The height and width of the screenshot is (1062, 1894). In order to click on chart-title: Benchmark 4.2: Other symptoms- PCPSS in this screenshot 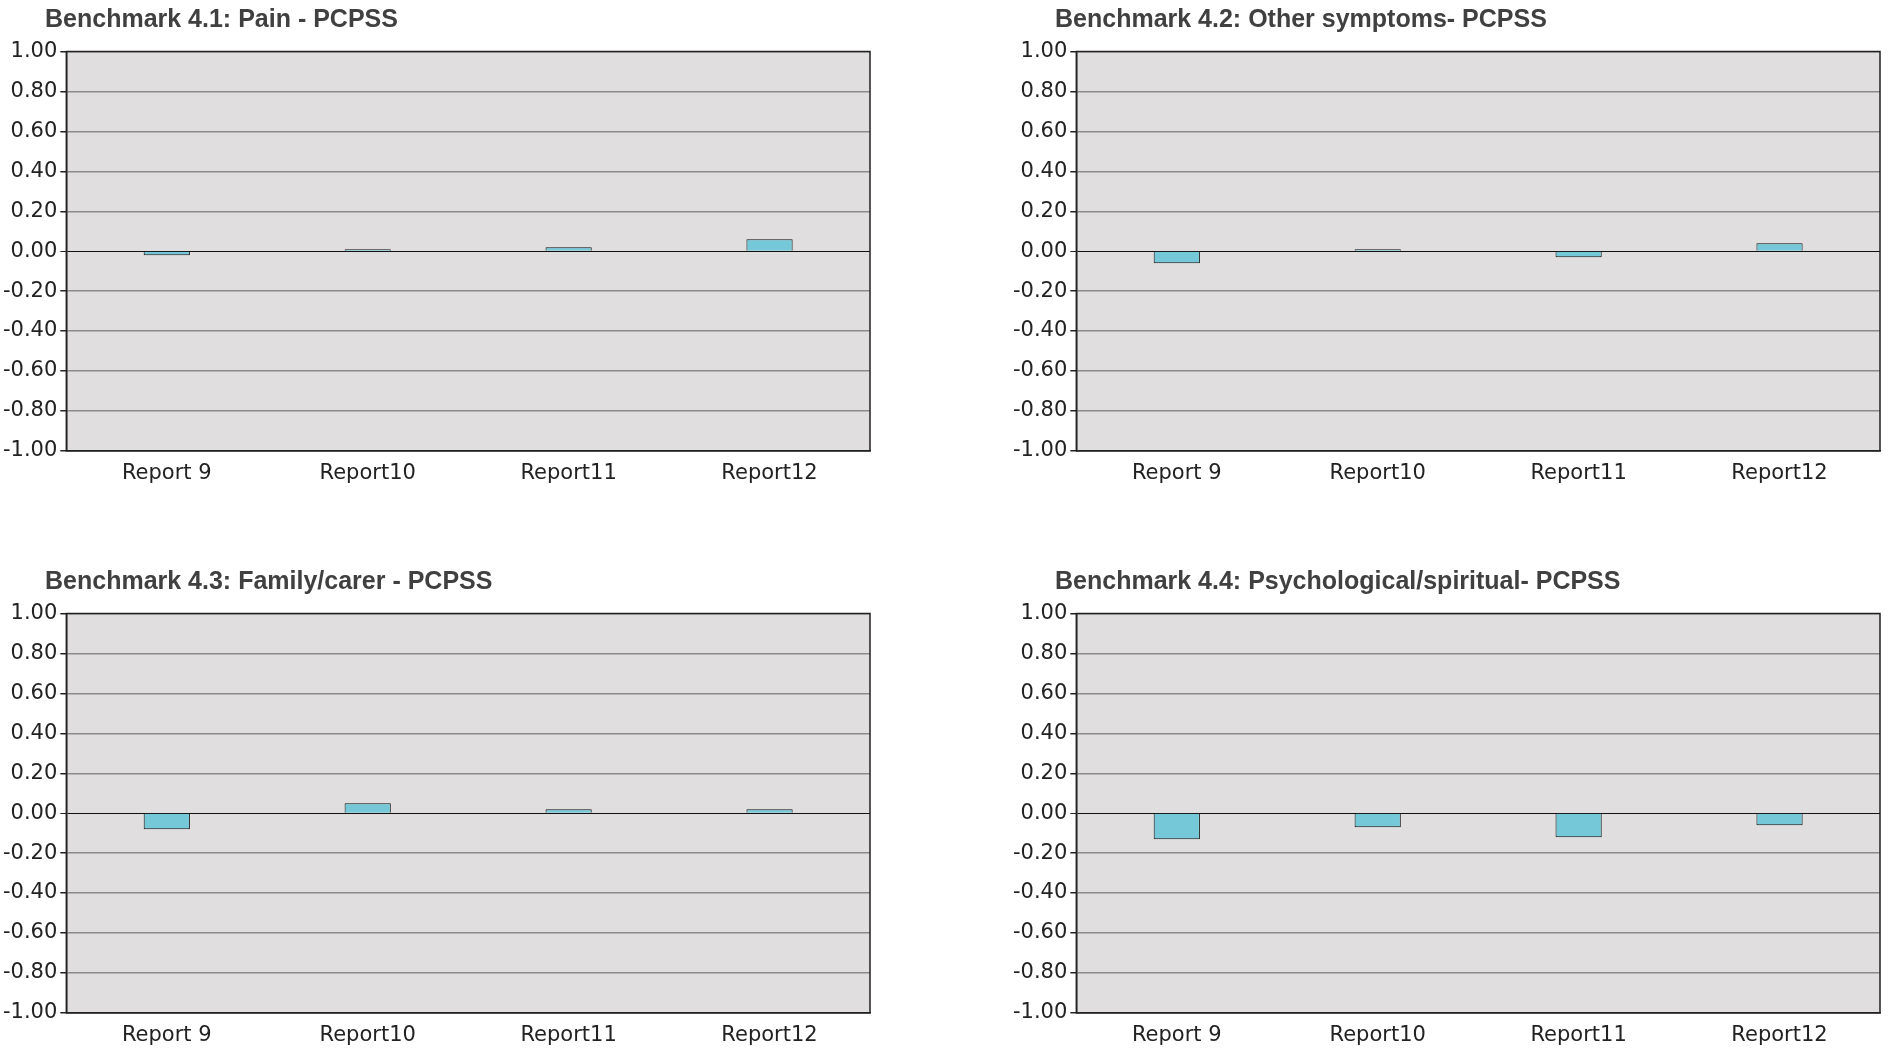, I will do `click(1301, 18)`.